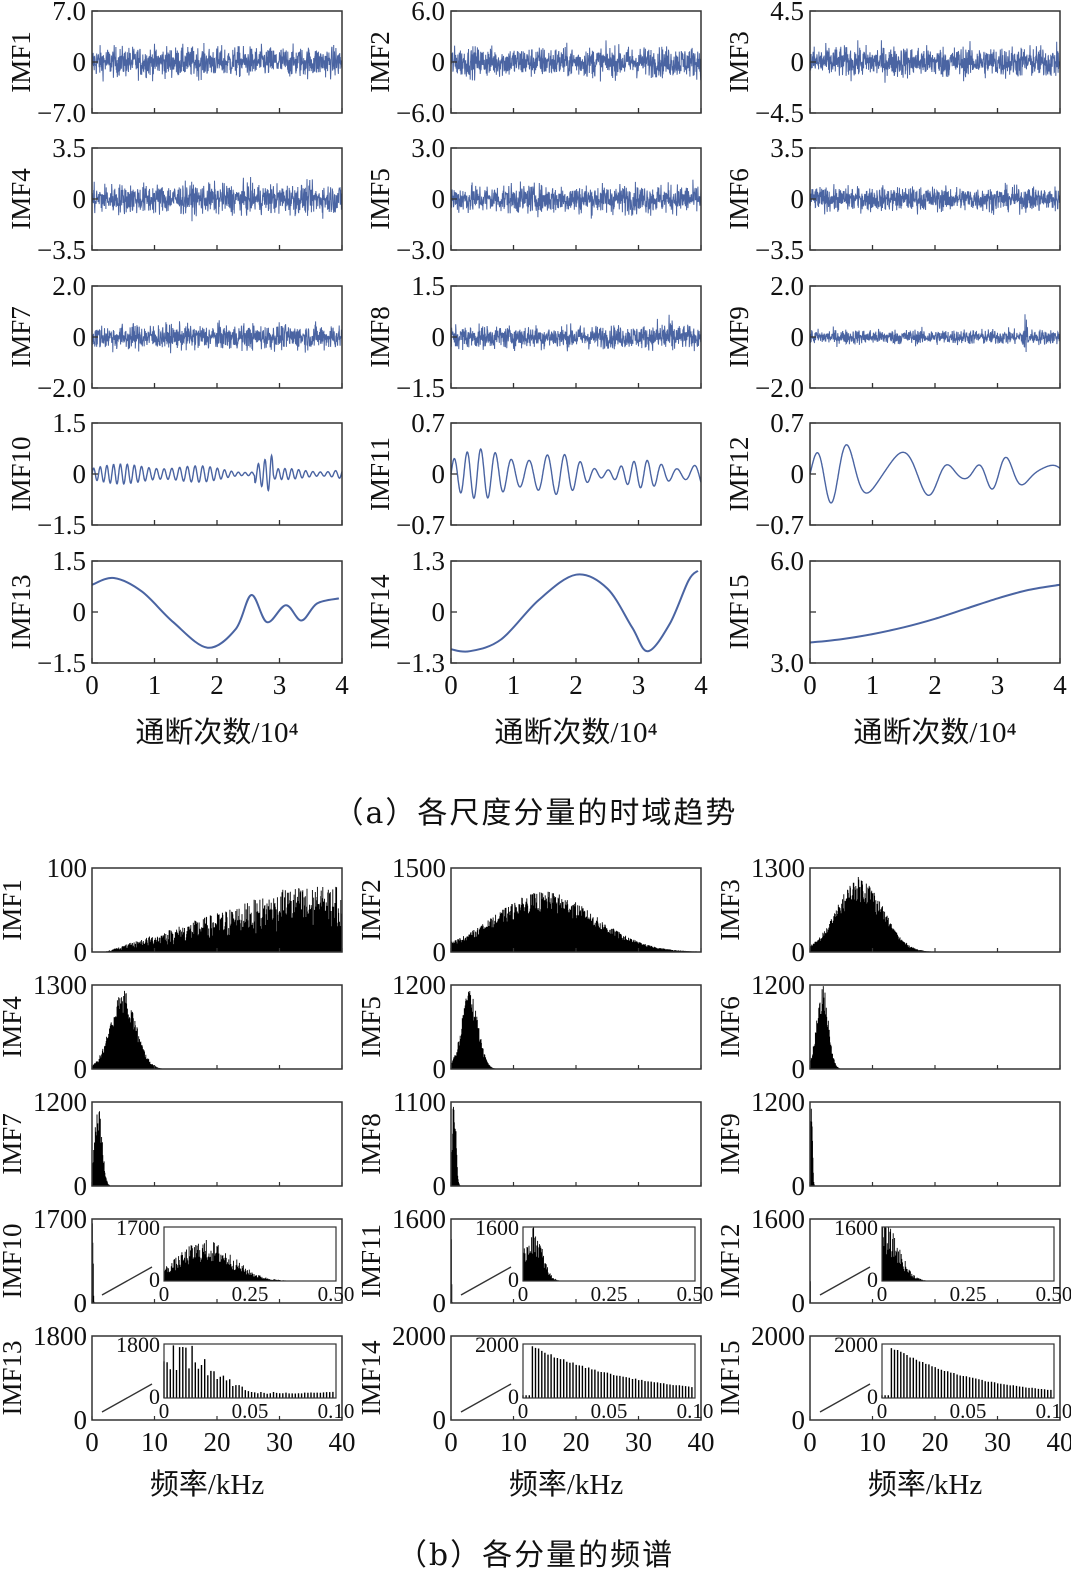 This screenshot has width=1071, height=1574. What do you see at coordinates (576, 922) in the screenshot?
I see `spectrum-imf2` at bounding box center [576, 922].